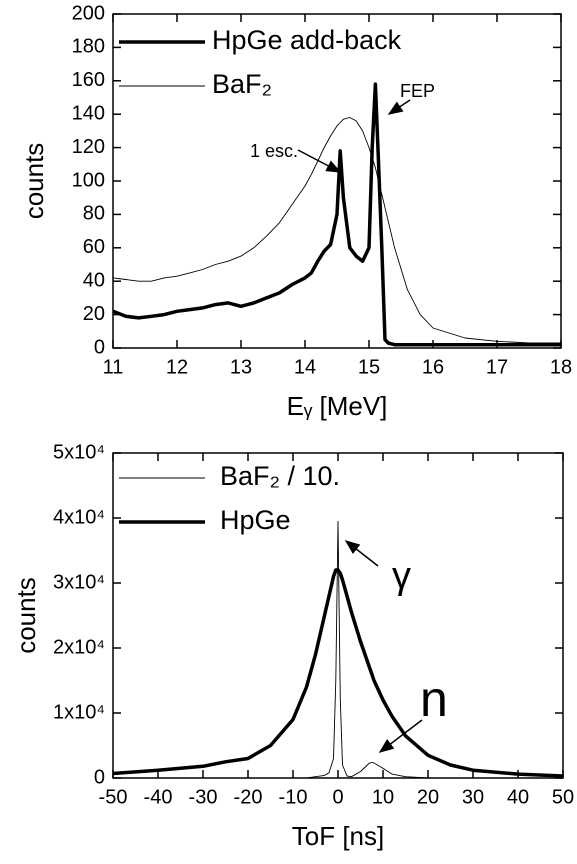  Describe the element at coordinates (177, 367) in the screenshot. I see `x-tick-label: 12` at that location.